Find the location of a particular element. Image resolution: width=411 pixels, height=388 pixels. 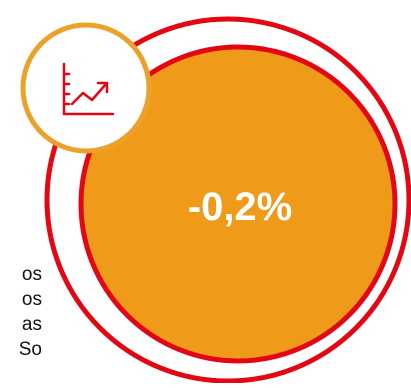

value-label: -0,2% is located at coordinates (240, 207).